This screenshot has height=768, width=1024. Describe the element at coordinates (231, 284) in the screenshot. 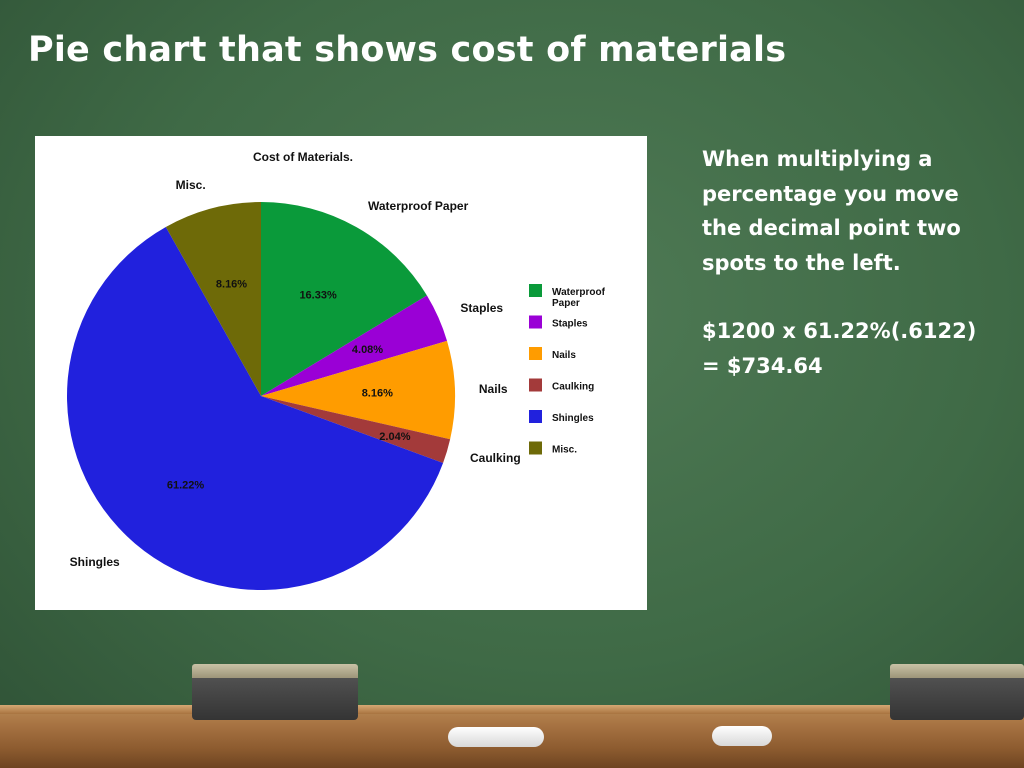

I see `pie-value-label-misc: 8.16%` at that location.